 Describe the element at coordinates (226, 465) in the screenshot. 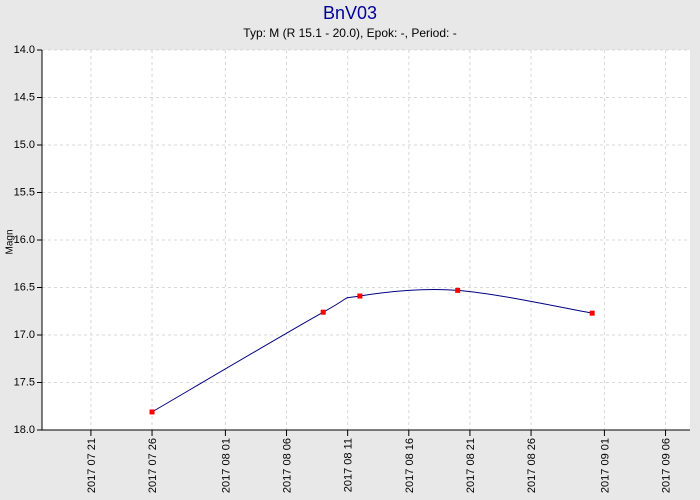

I see `x-tick-label: 2017 08 01` at that location.